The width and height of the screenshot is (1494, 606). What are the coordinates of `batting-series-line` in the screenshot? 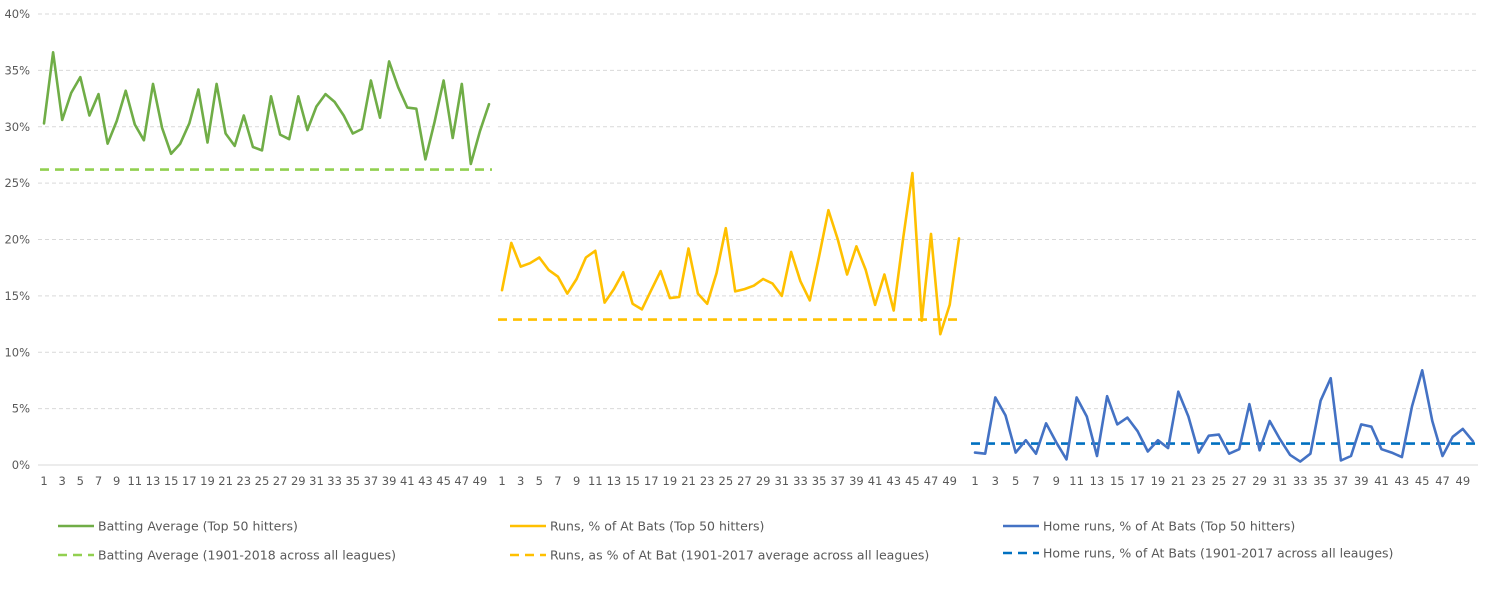 It's located at (266, 108).